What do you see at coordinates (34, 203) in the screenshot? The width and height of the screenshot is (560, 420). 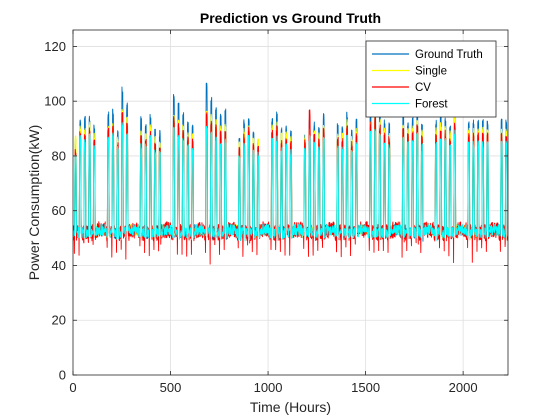 I see `y-axis-label: Power Consumption(kW)` at bounding box center [34, 203].